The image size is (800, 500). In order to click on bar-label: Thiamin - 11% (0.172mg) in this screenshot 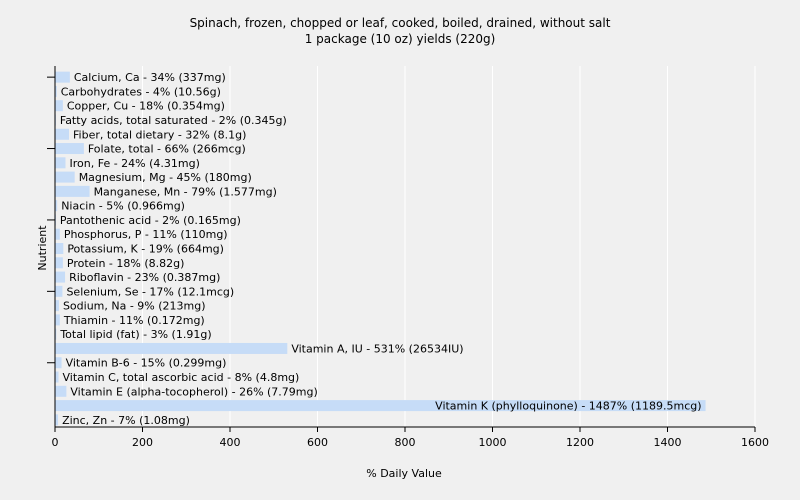, I will do `click(134, 320)`.